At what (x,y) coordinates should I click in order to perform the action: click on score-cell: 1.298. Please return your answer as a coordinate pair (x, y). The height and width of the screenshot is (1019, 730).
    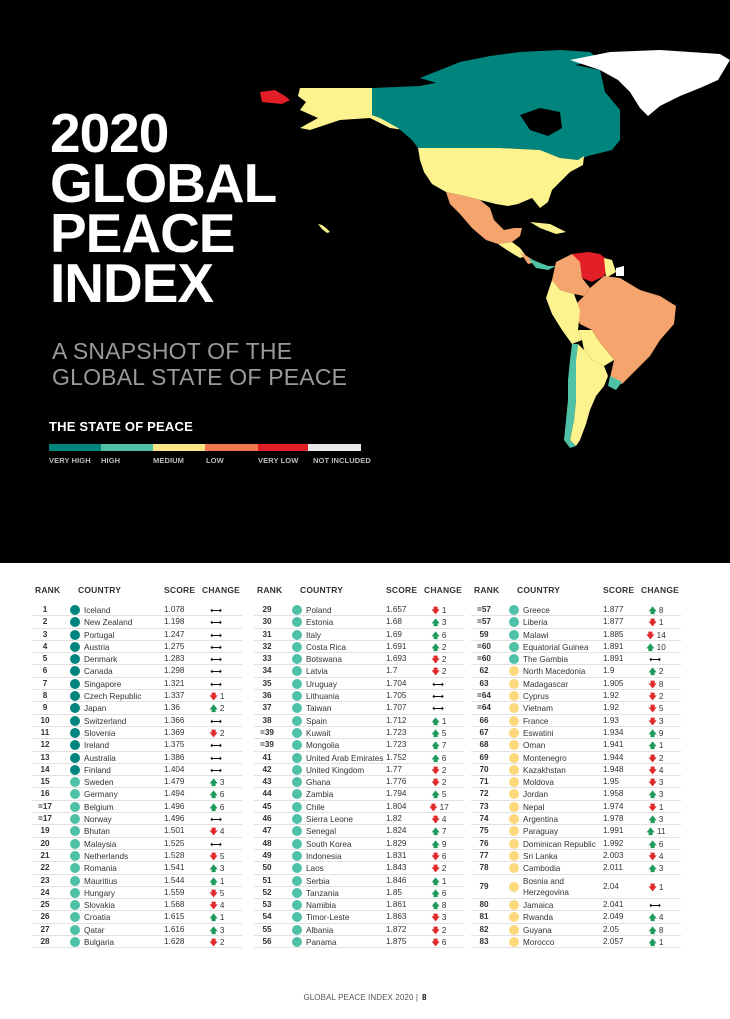
    Looking at the image, I should click on (174, 671).